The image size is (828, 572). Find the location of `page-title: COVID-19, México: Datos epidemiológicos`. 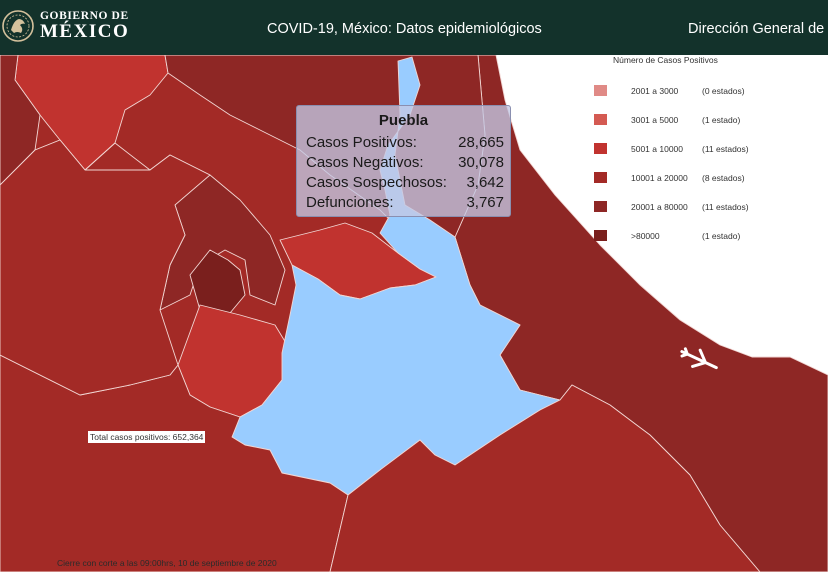

page-title: COVID-19, México: Datos epidemiológicos is located at coordinates (404, 29).